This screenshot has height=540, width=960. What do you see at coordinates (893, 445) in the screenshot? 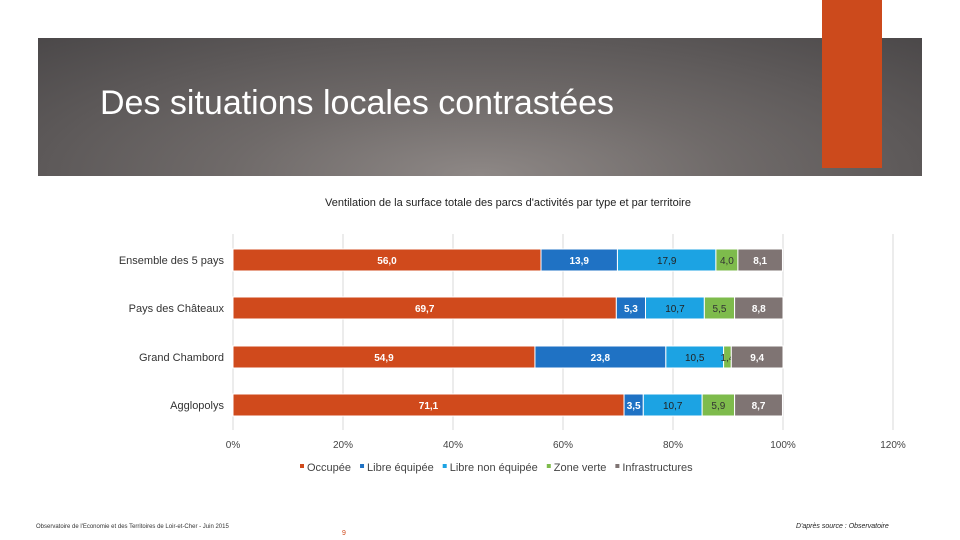
I see `x-tick-label: 120%` at bounding box center [893, 445].